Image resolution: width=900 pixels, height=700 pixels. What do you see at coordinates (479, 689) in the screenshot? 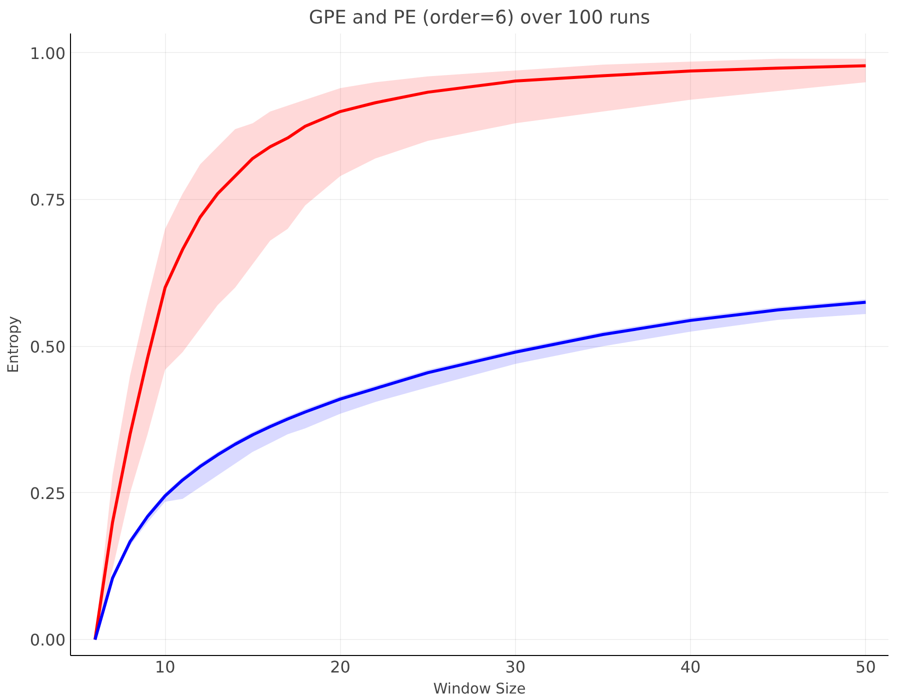
I see `x-axis-title: Window Size` at bounding box center [479, 689].